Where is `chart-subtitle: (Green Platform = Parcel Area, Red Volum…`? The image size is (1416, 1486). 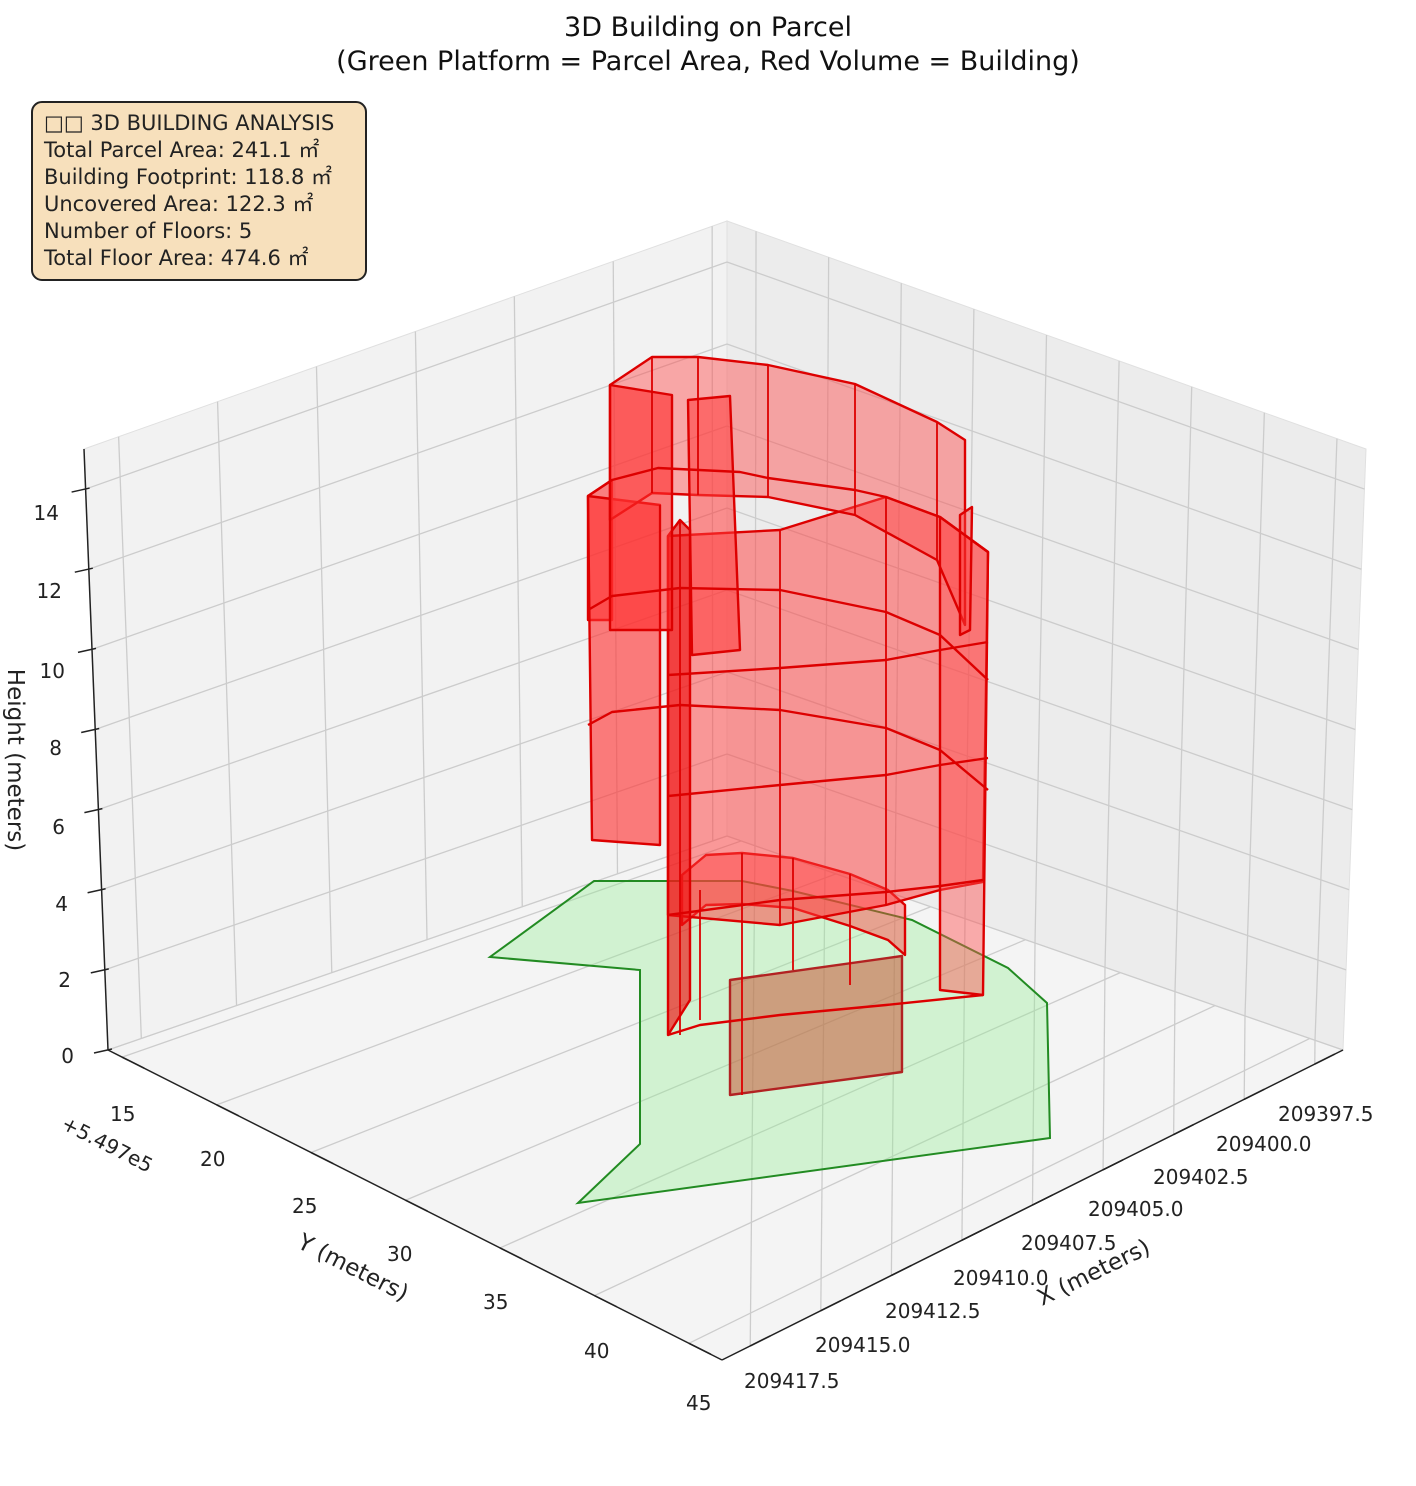 chart-subtitle: (Green Platform = Parcel Area, Red Volum… is located at coordinates (708, 61).